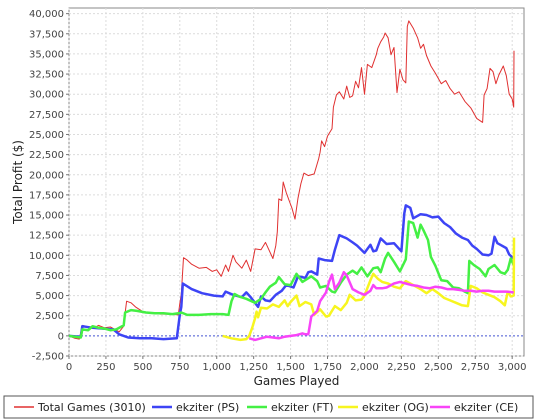  What do you see at coordinates (49, 296) in the screenshot?
I see `y-tick-label: 5,000` at bounding box center [49, 296].